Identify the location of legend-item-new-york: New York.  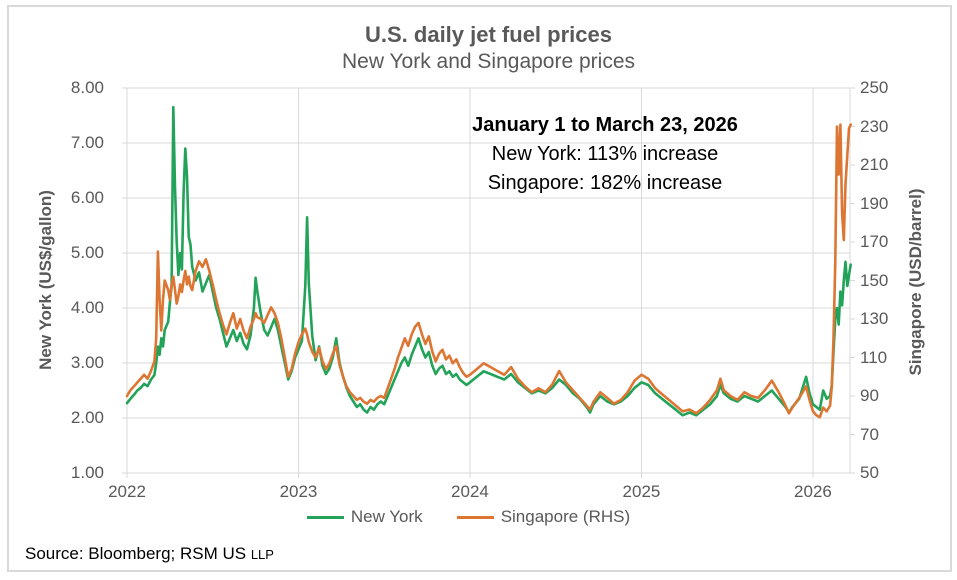
(364, 517).